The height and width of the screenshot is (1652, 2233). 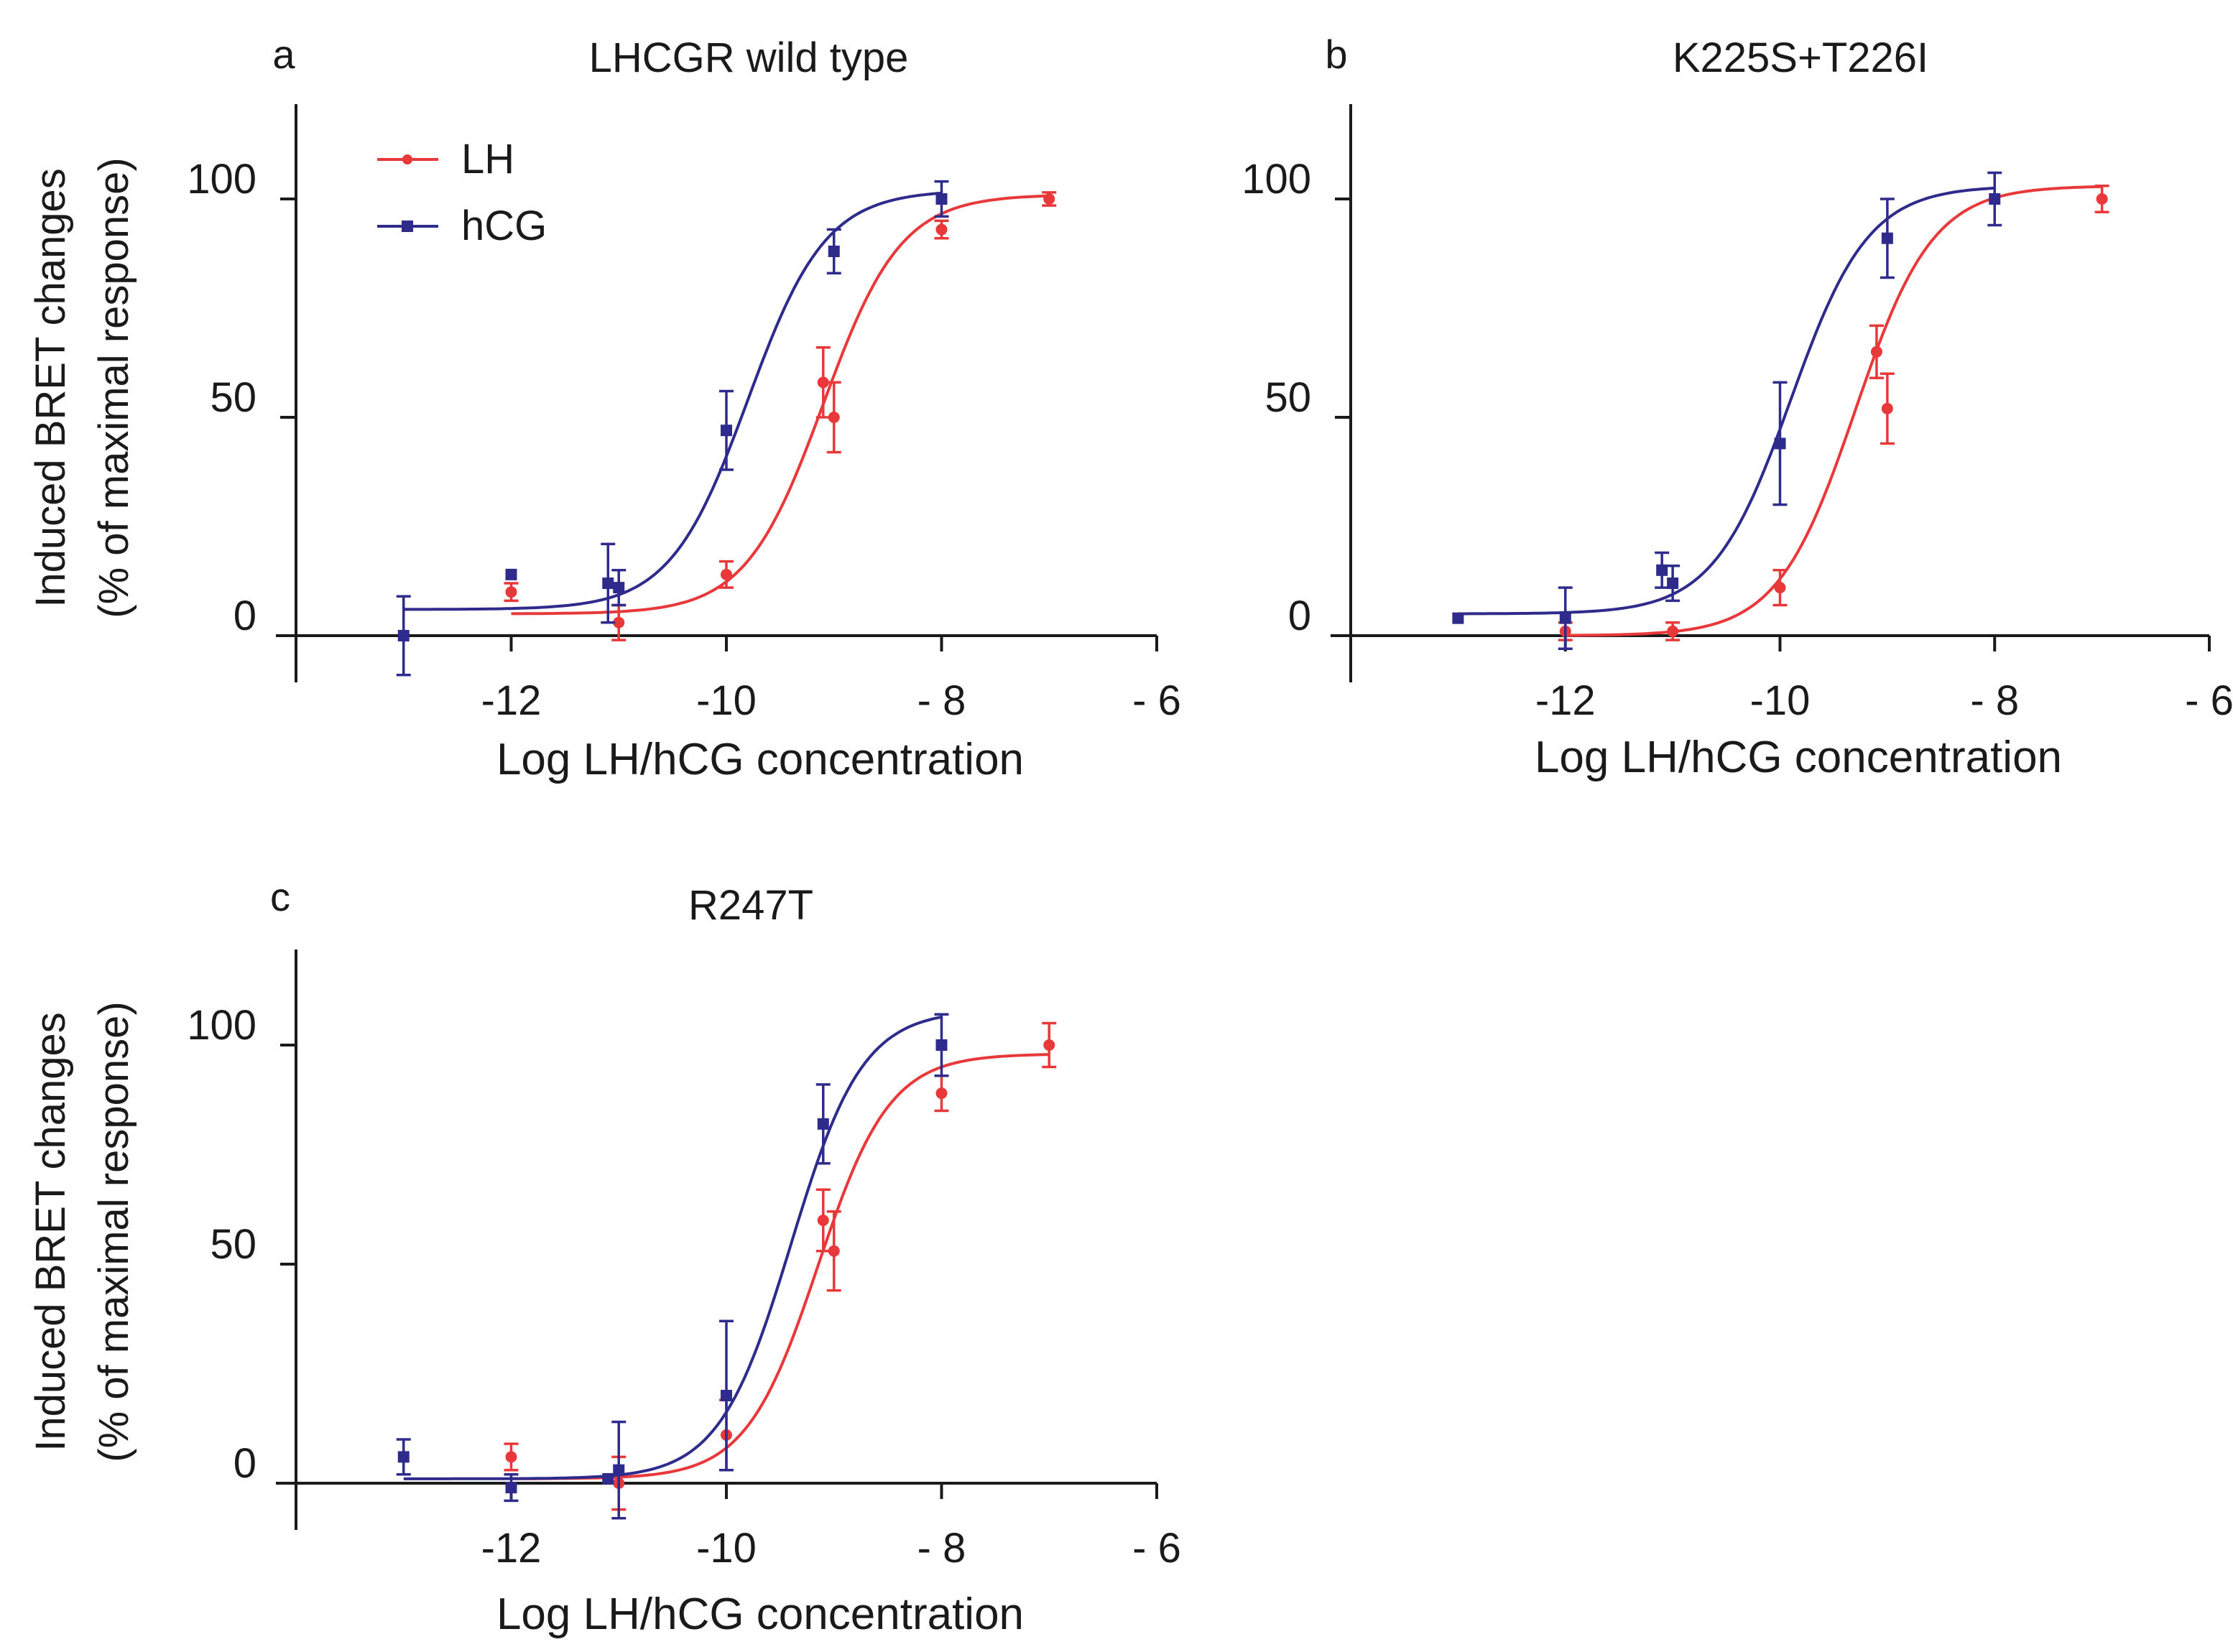 What do you see at coordinates (407, 227) in the screenshot?
I see `legend-hcg-marker` at bounding box center [407, 227].